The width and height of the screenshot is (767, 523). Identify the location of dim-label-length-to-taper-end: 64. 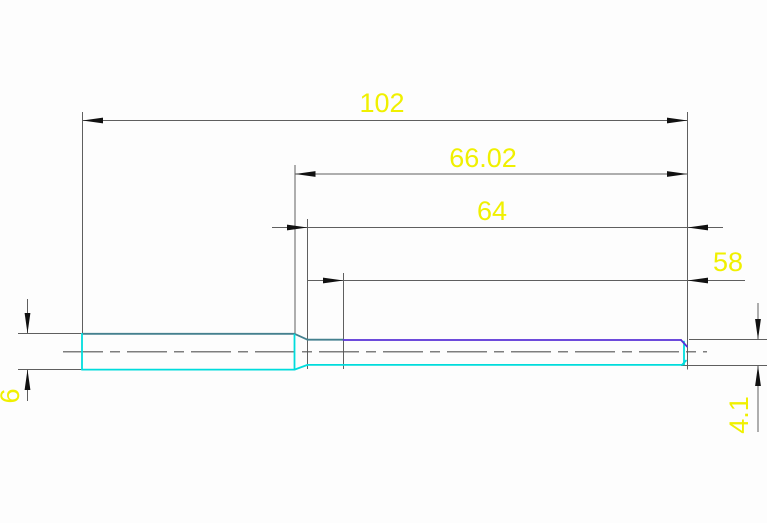
(492, 211).